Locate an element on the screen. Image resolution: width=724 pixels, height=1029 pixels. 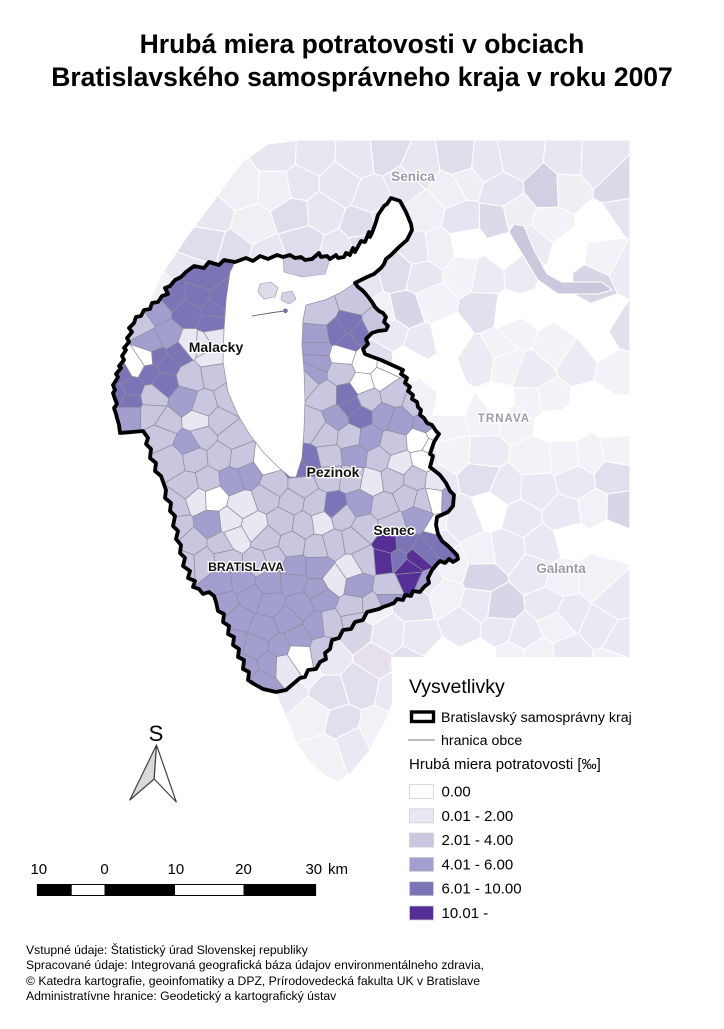
svg-text: Pezinok is located at coordinates (333, 472).